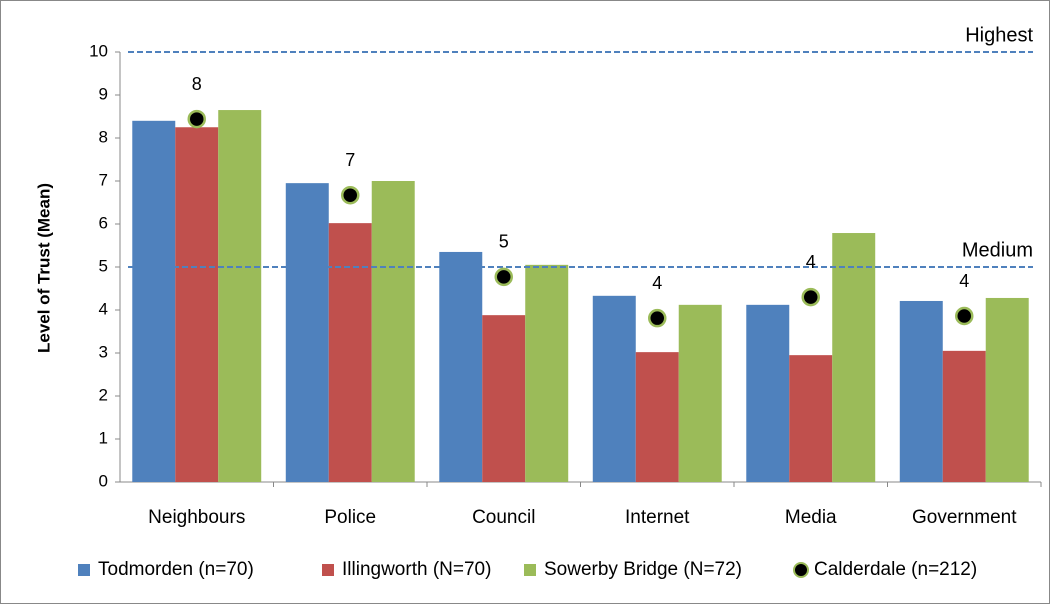 The height and width of the screenshot is (605, 1051). Describe the element at coordinates (999, 35) in the screenshot. I see `reference-label: Highest` at that location.